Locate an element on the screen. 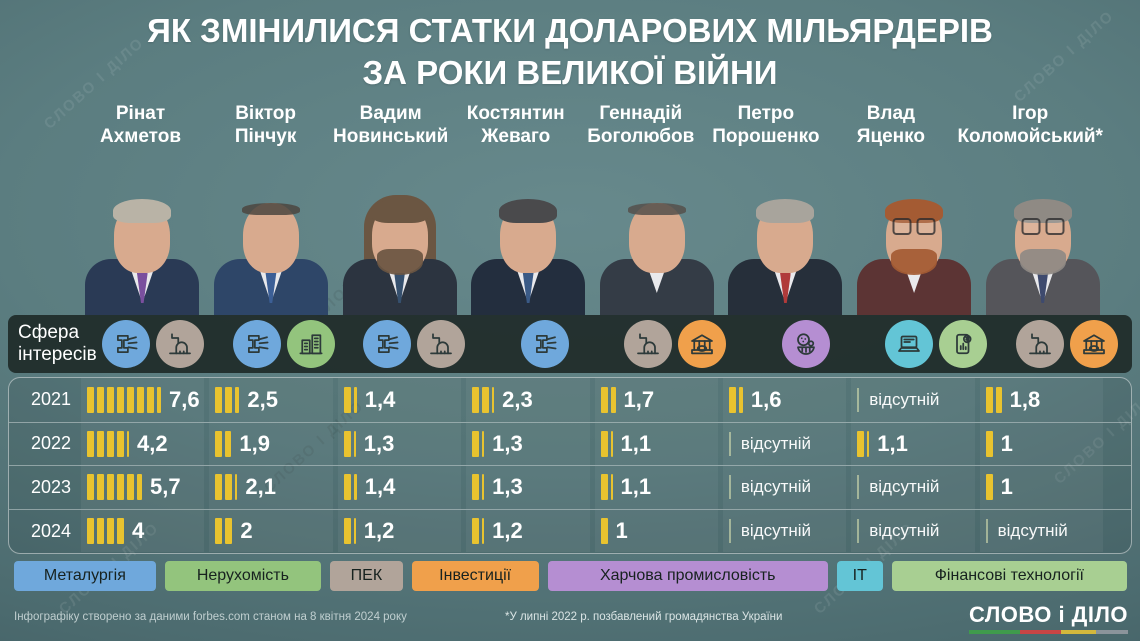 The width and height of the screenshot is (1140, 641). wealth-value: 5,7 is located at coordinates (165, 487).